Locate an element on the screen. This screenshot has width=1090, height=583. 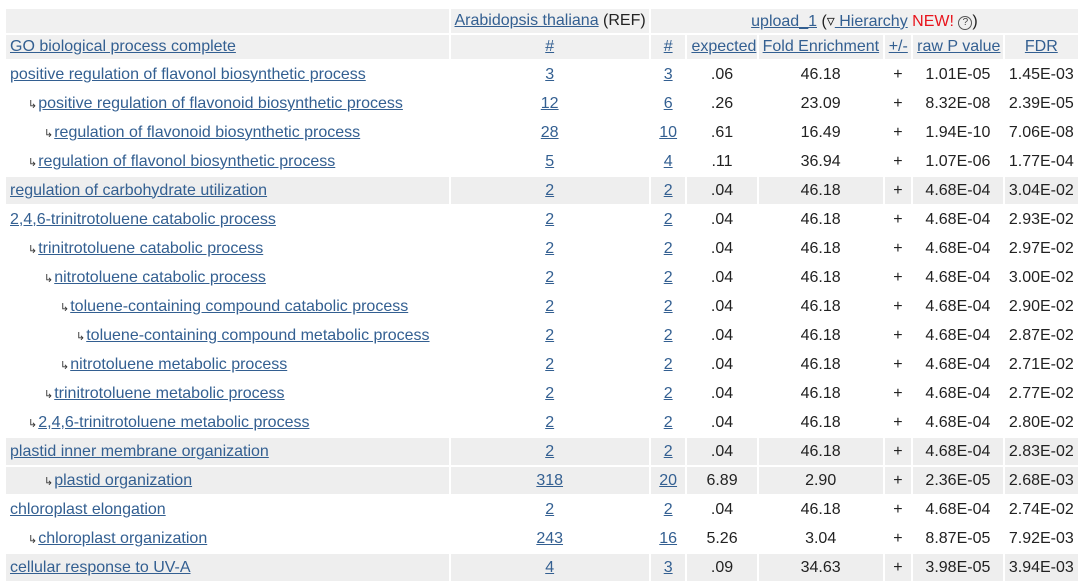
ref-count-link: 3 is located at coordinates (550, 74).